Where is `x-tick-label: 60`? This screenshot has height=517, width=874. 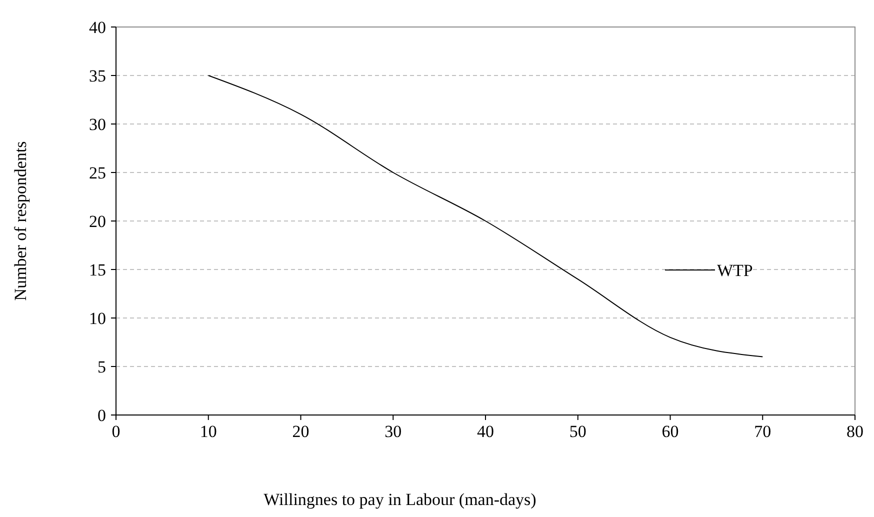 x-tick-label: 60 is located at coordinates (670, 431).